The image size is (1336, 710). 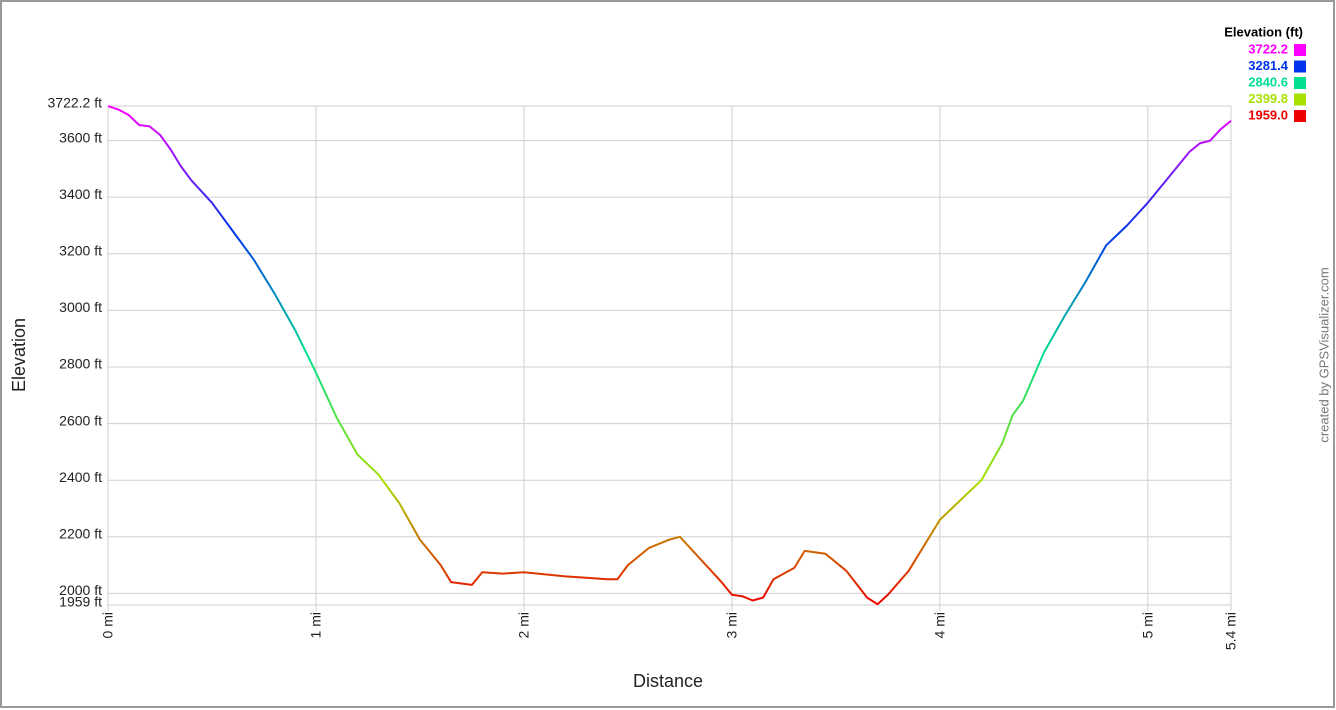 What do you see at coordinates (80, 533) in the screenshot?
I see `y-tick-label: 2200 ft` at bounding box center [80, 533].